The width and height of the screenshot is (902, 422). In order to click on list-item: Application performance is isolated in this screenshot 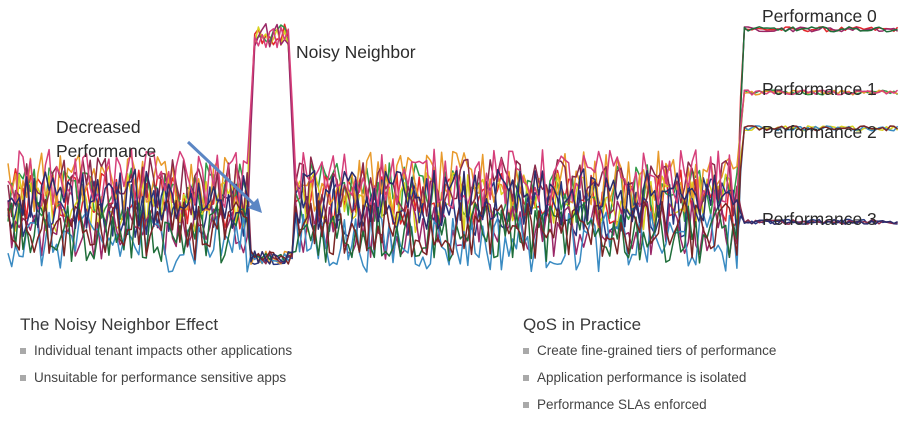, I will do `click(649, 381)`.